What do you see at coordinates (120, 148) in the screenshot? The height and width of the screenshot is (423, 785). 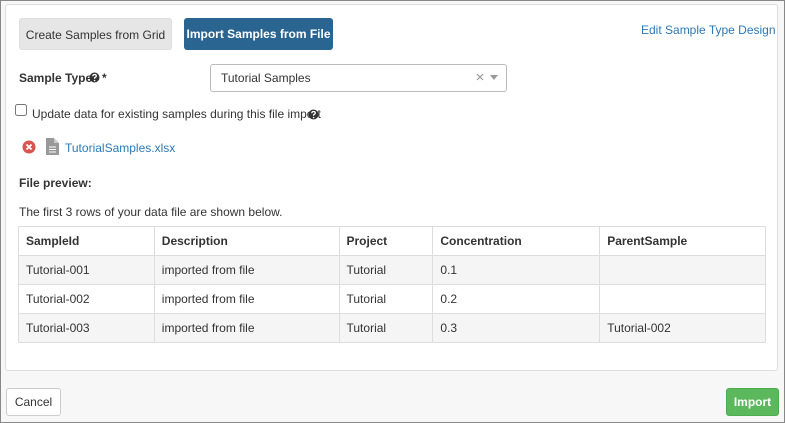 I see `file-link: TutorialSamples.xlsx` at bounding box center [120, 148].